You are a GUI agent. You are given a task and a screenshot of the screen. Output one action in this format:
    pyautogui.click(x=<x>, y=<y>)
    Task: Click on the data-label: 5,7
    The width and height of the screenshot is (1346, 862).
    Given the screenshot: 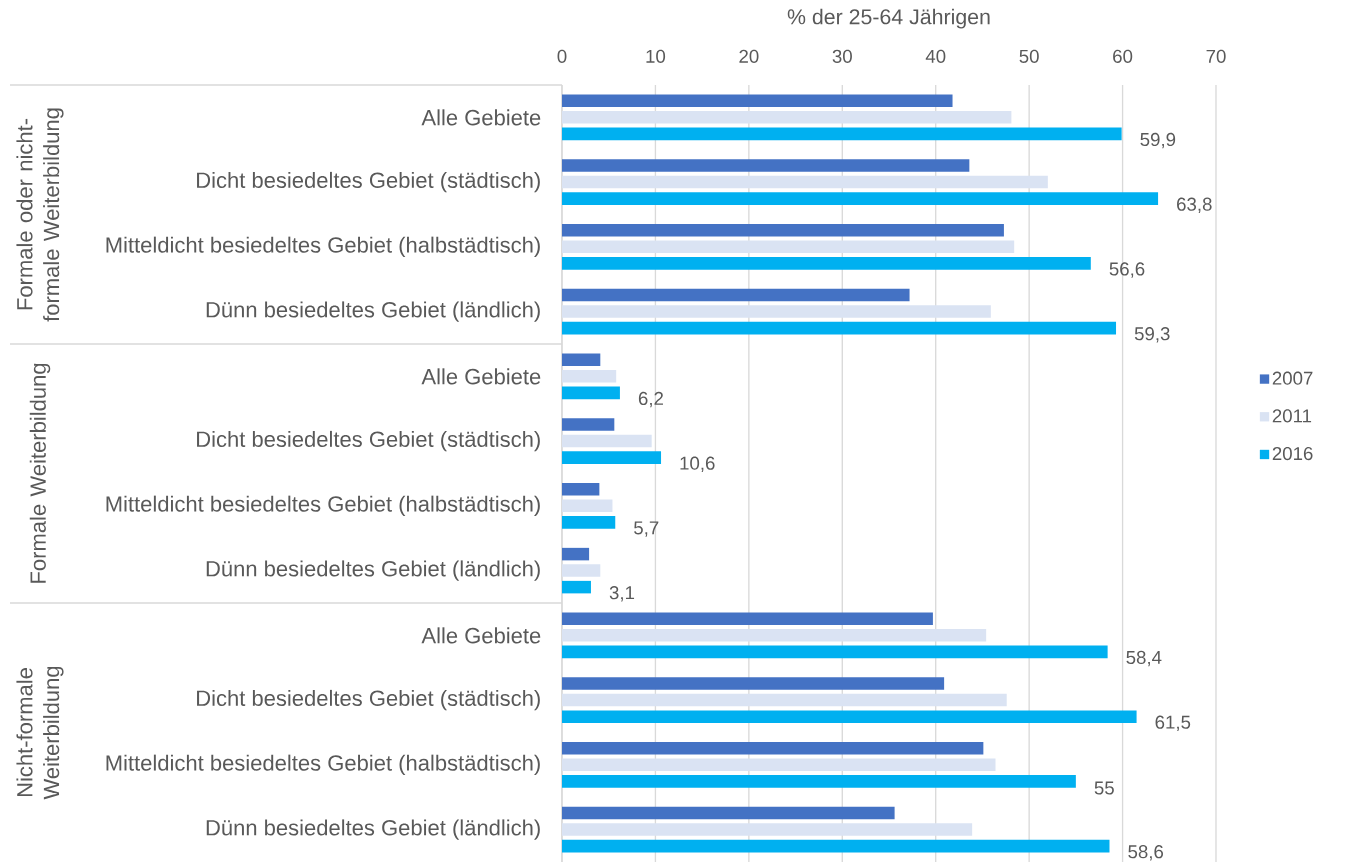 What is the action you would take?
    pyautogui.click(x=646, y=529)
    